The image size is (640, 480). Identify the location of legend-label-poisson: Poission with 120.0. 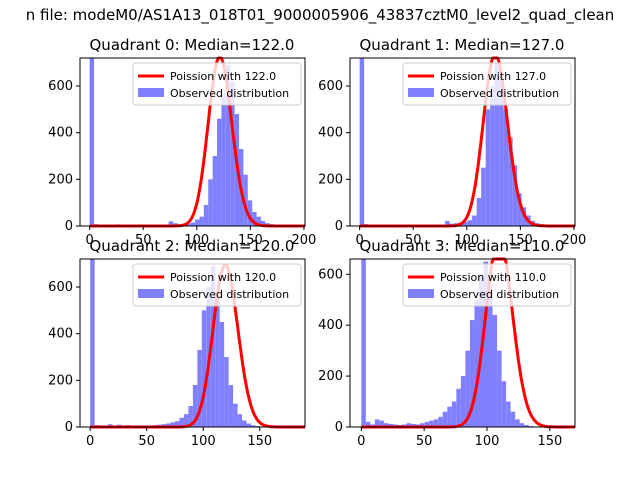
(223, 277).